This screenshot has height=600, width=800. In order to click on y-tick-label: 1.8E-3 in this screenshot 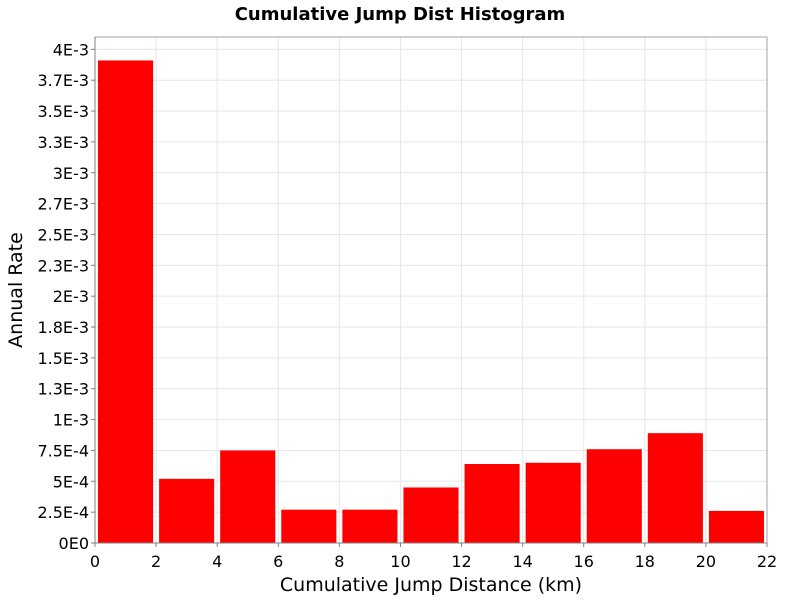, I will do `click(63, 327)`.